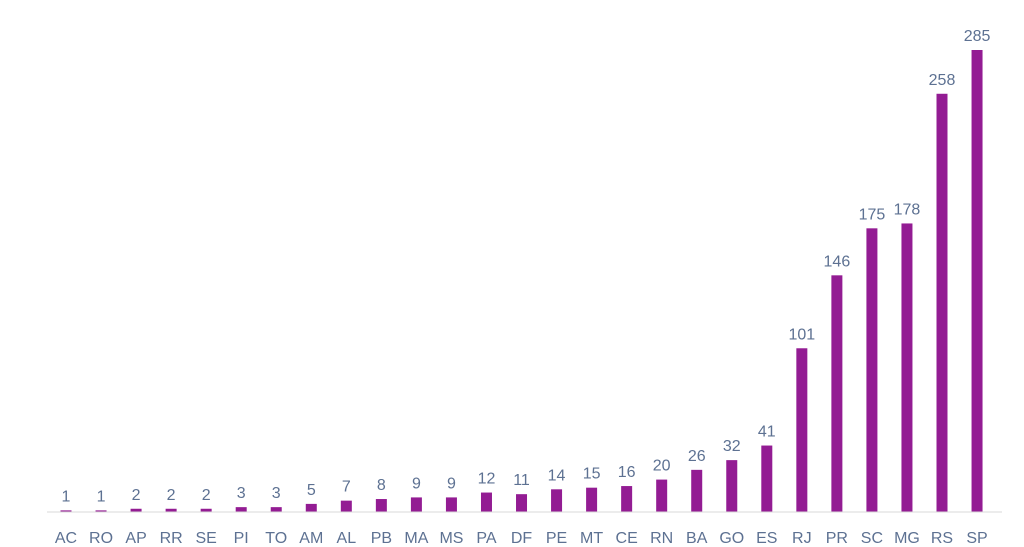 The width and height of the screenshot is (1024, 547). Describe the element at coordinates (416, 538) in the screenshot. I see `x-tick-label-ma: MA` at that location.